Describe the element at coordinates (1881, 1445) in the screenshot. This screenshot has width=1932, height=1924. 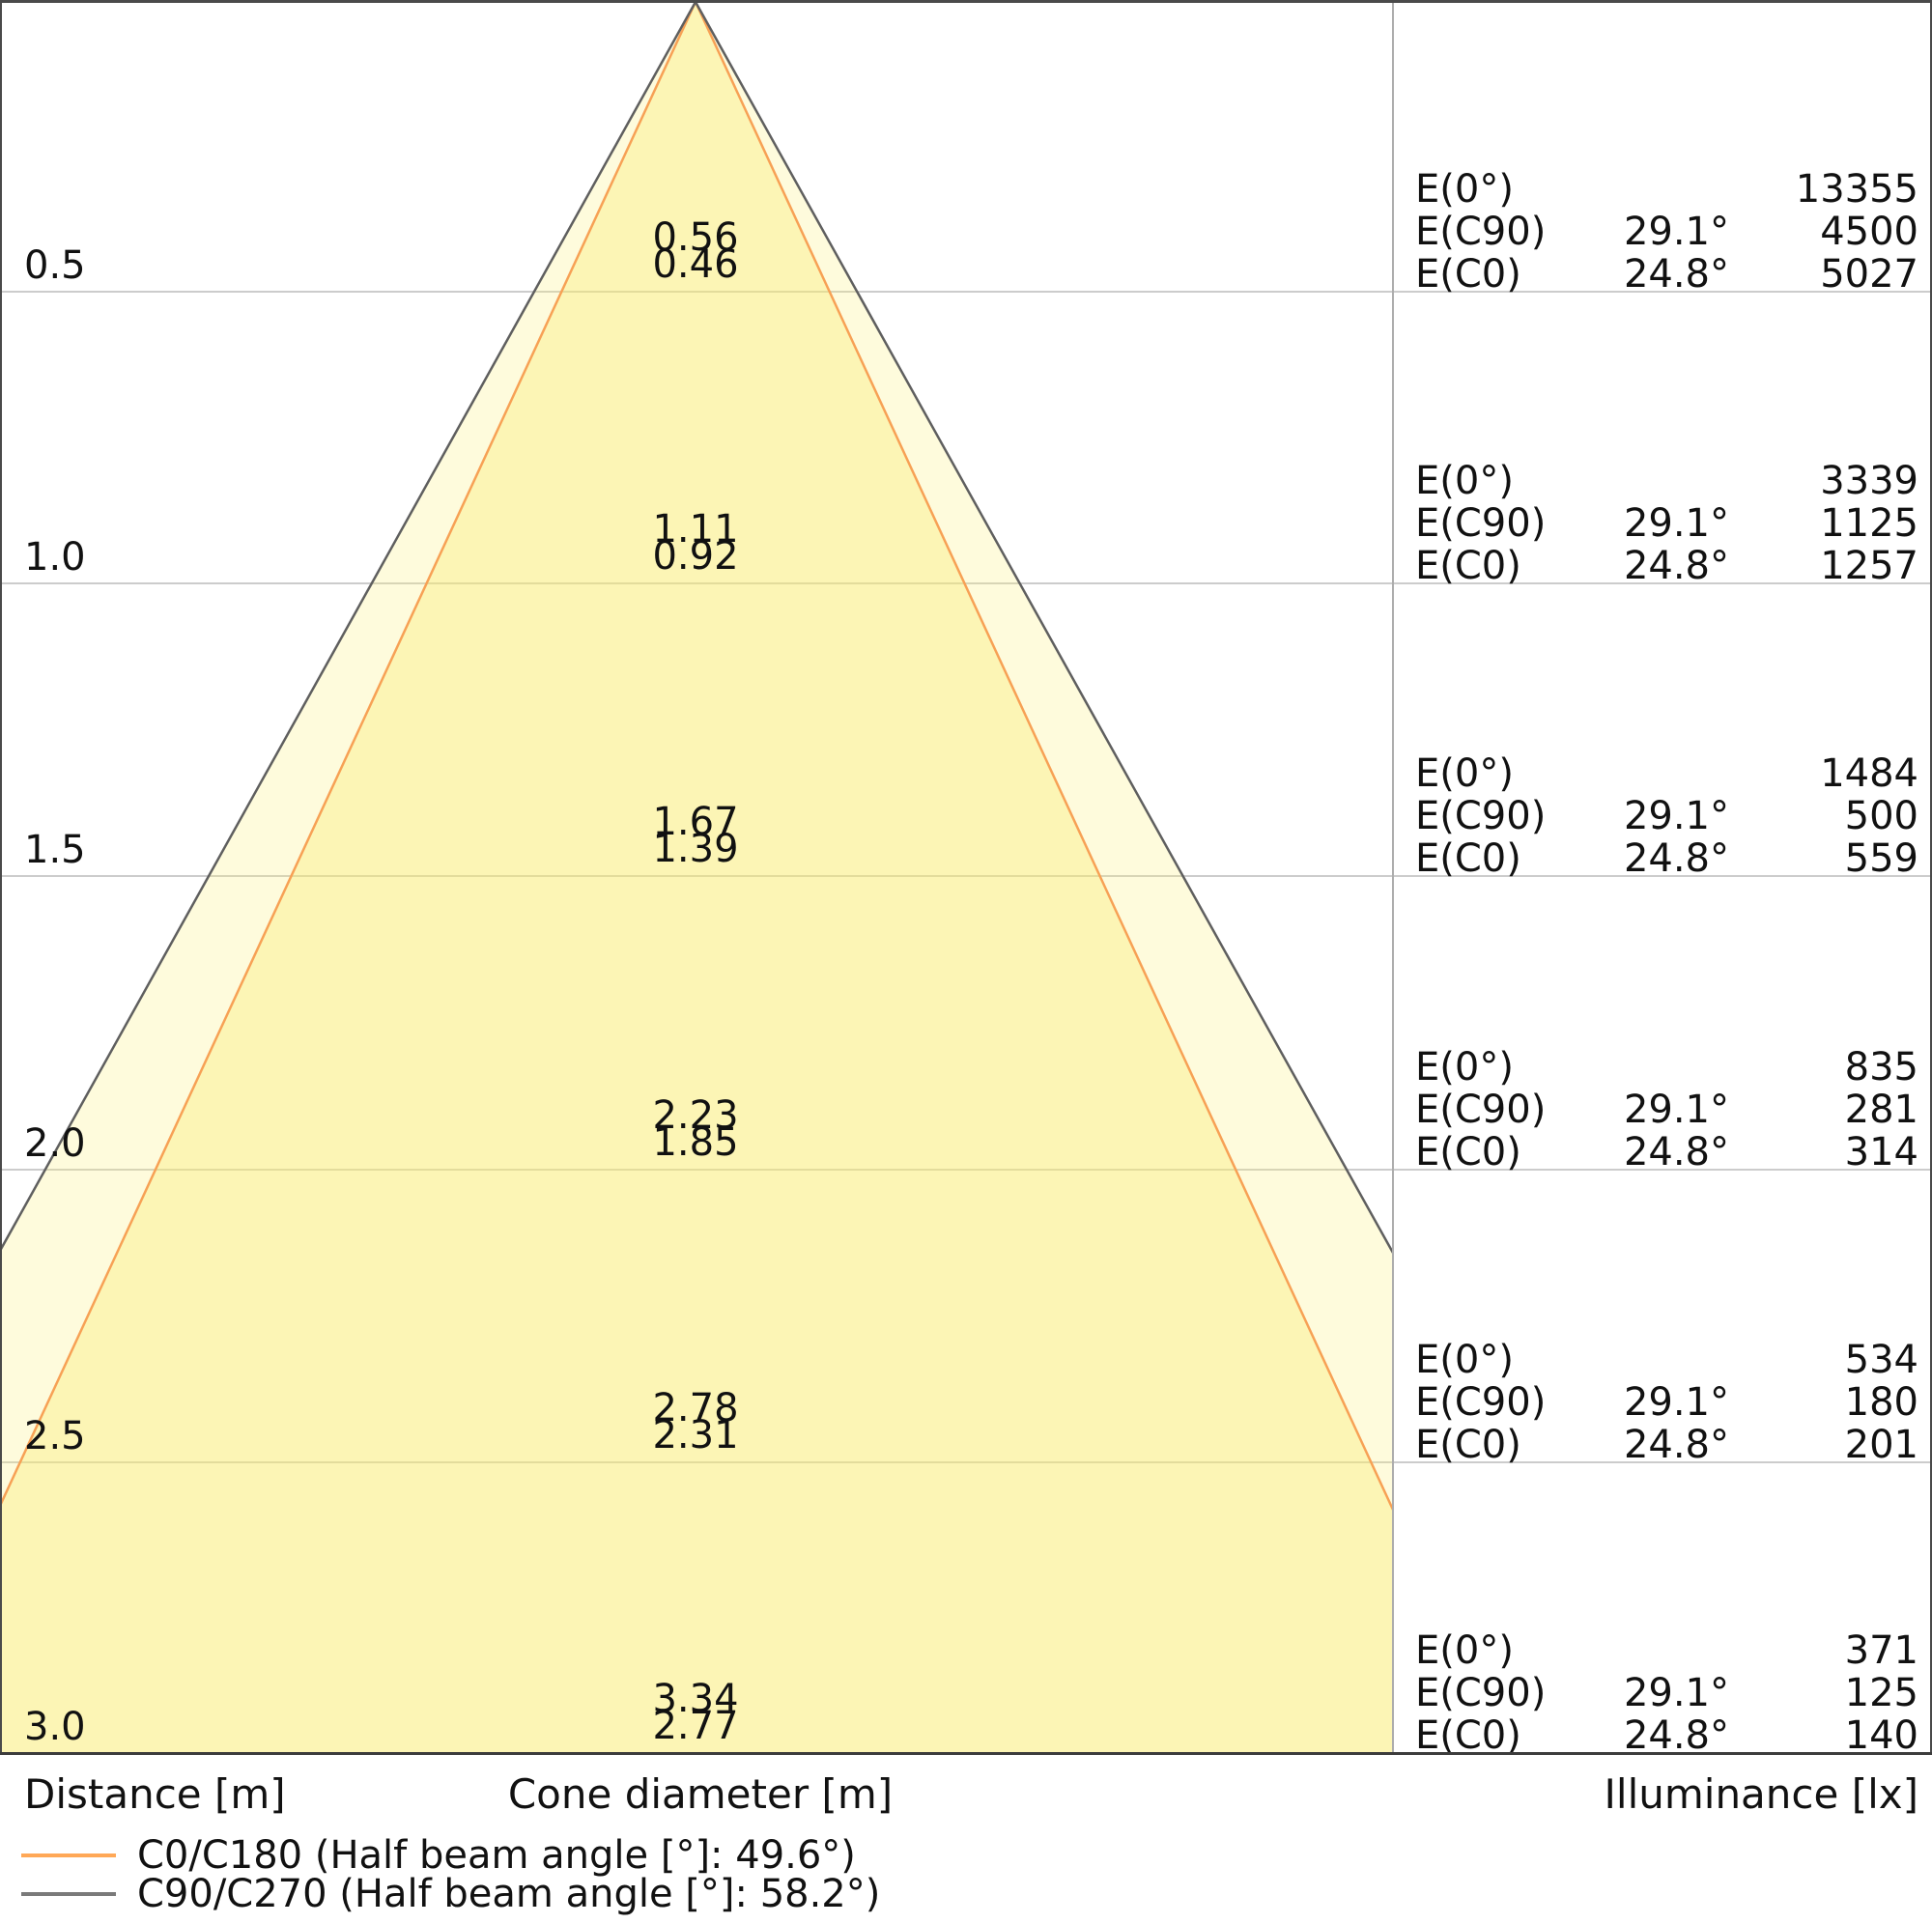
I see `ec0-value: 201` at that location.